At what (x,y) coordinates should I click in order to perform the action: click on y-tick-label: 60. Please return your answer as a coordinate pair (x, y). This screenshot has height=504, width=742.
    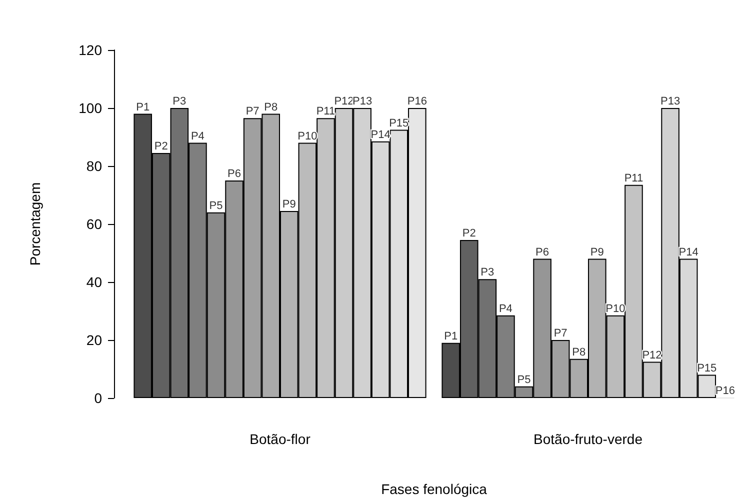
    Looking at the image, I should click on (94, 224).